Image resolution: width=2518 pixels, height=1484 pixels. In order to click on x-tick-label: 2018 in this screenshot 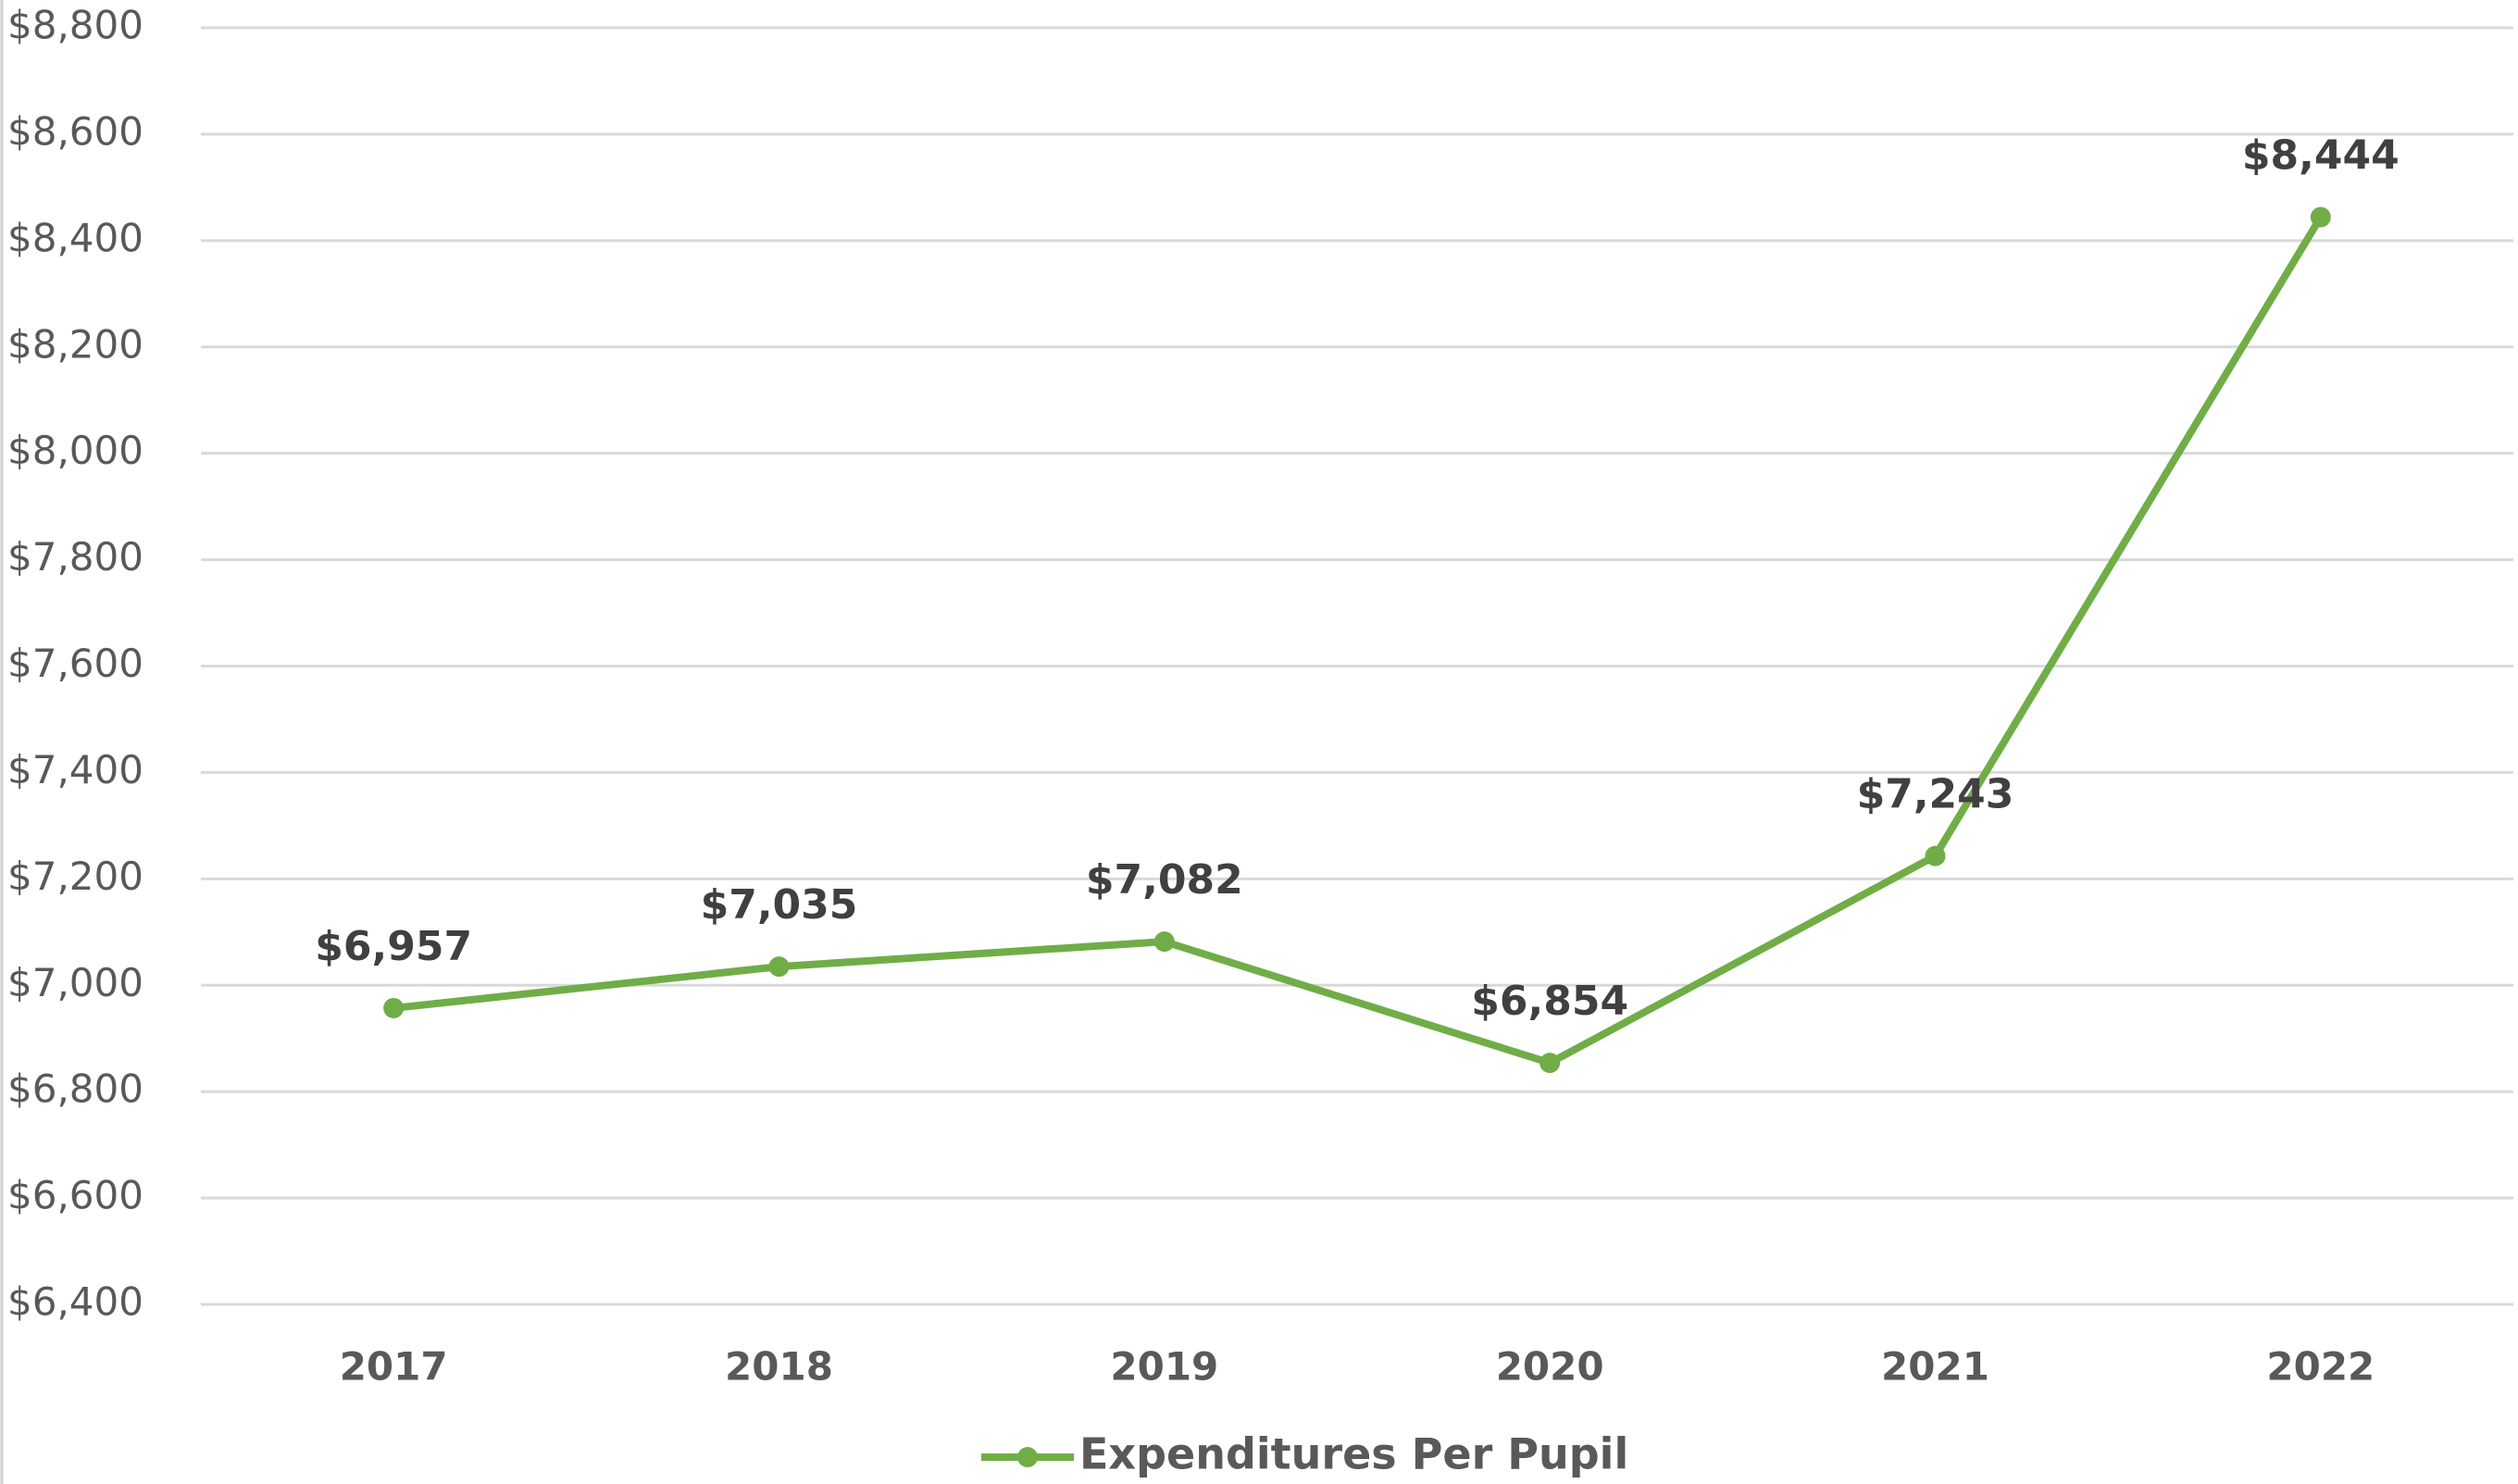, I will do `click(779, 1367)`.